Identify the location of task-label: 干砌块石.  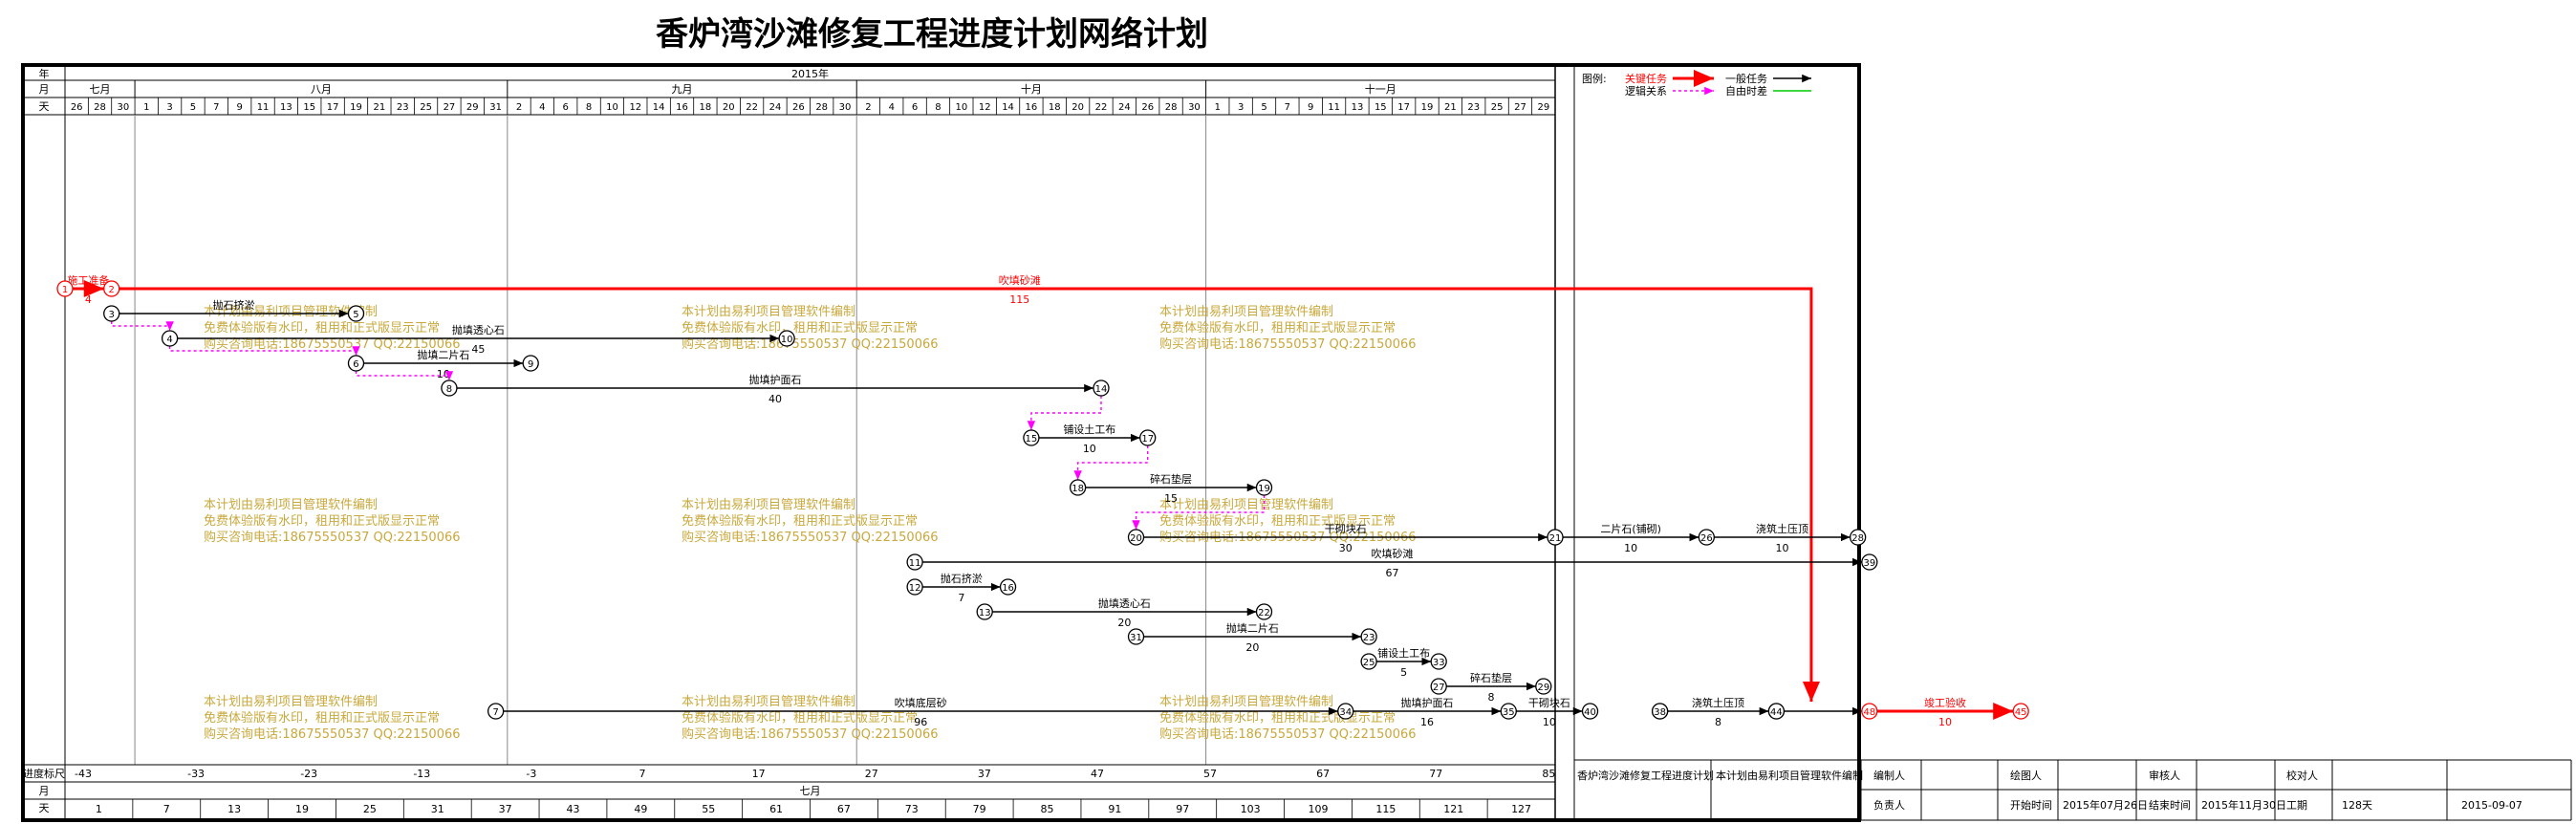
(1346, 529).